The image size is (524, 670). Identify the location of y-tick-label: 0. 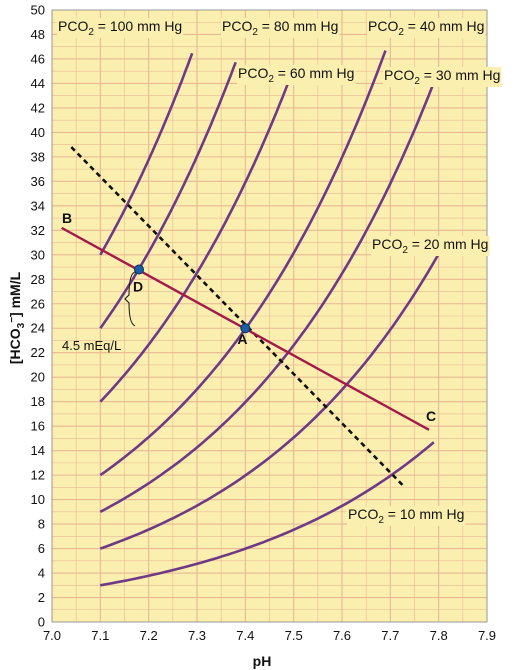
(41, 622).